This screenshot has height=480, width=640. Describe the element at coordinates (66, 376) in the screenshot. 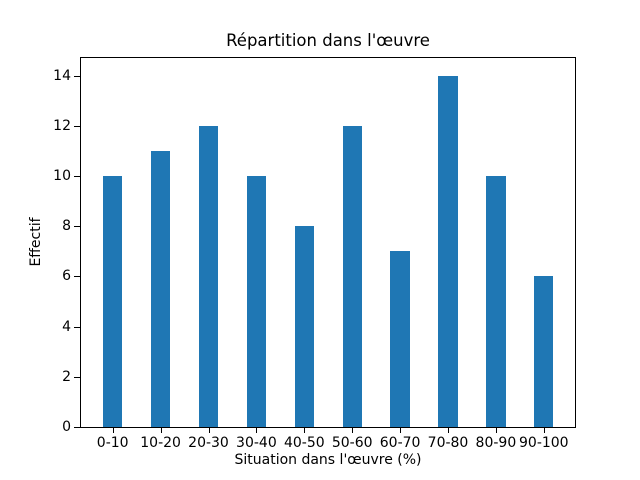

I see `y-tick-label: 2` at that location.